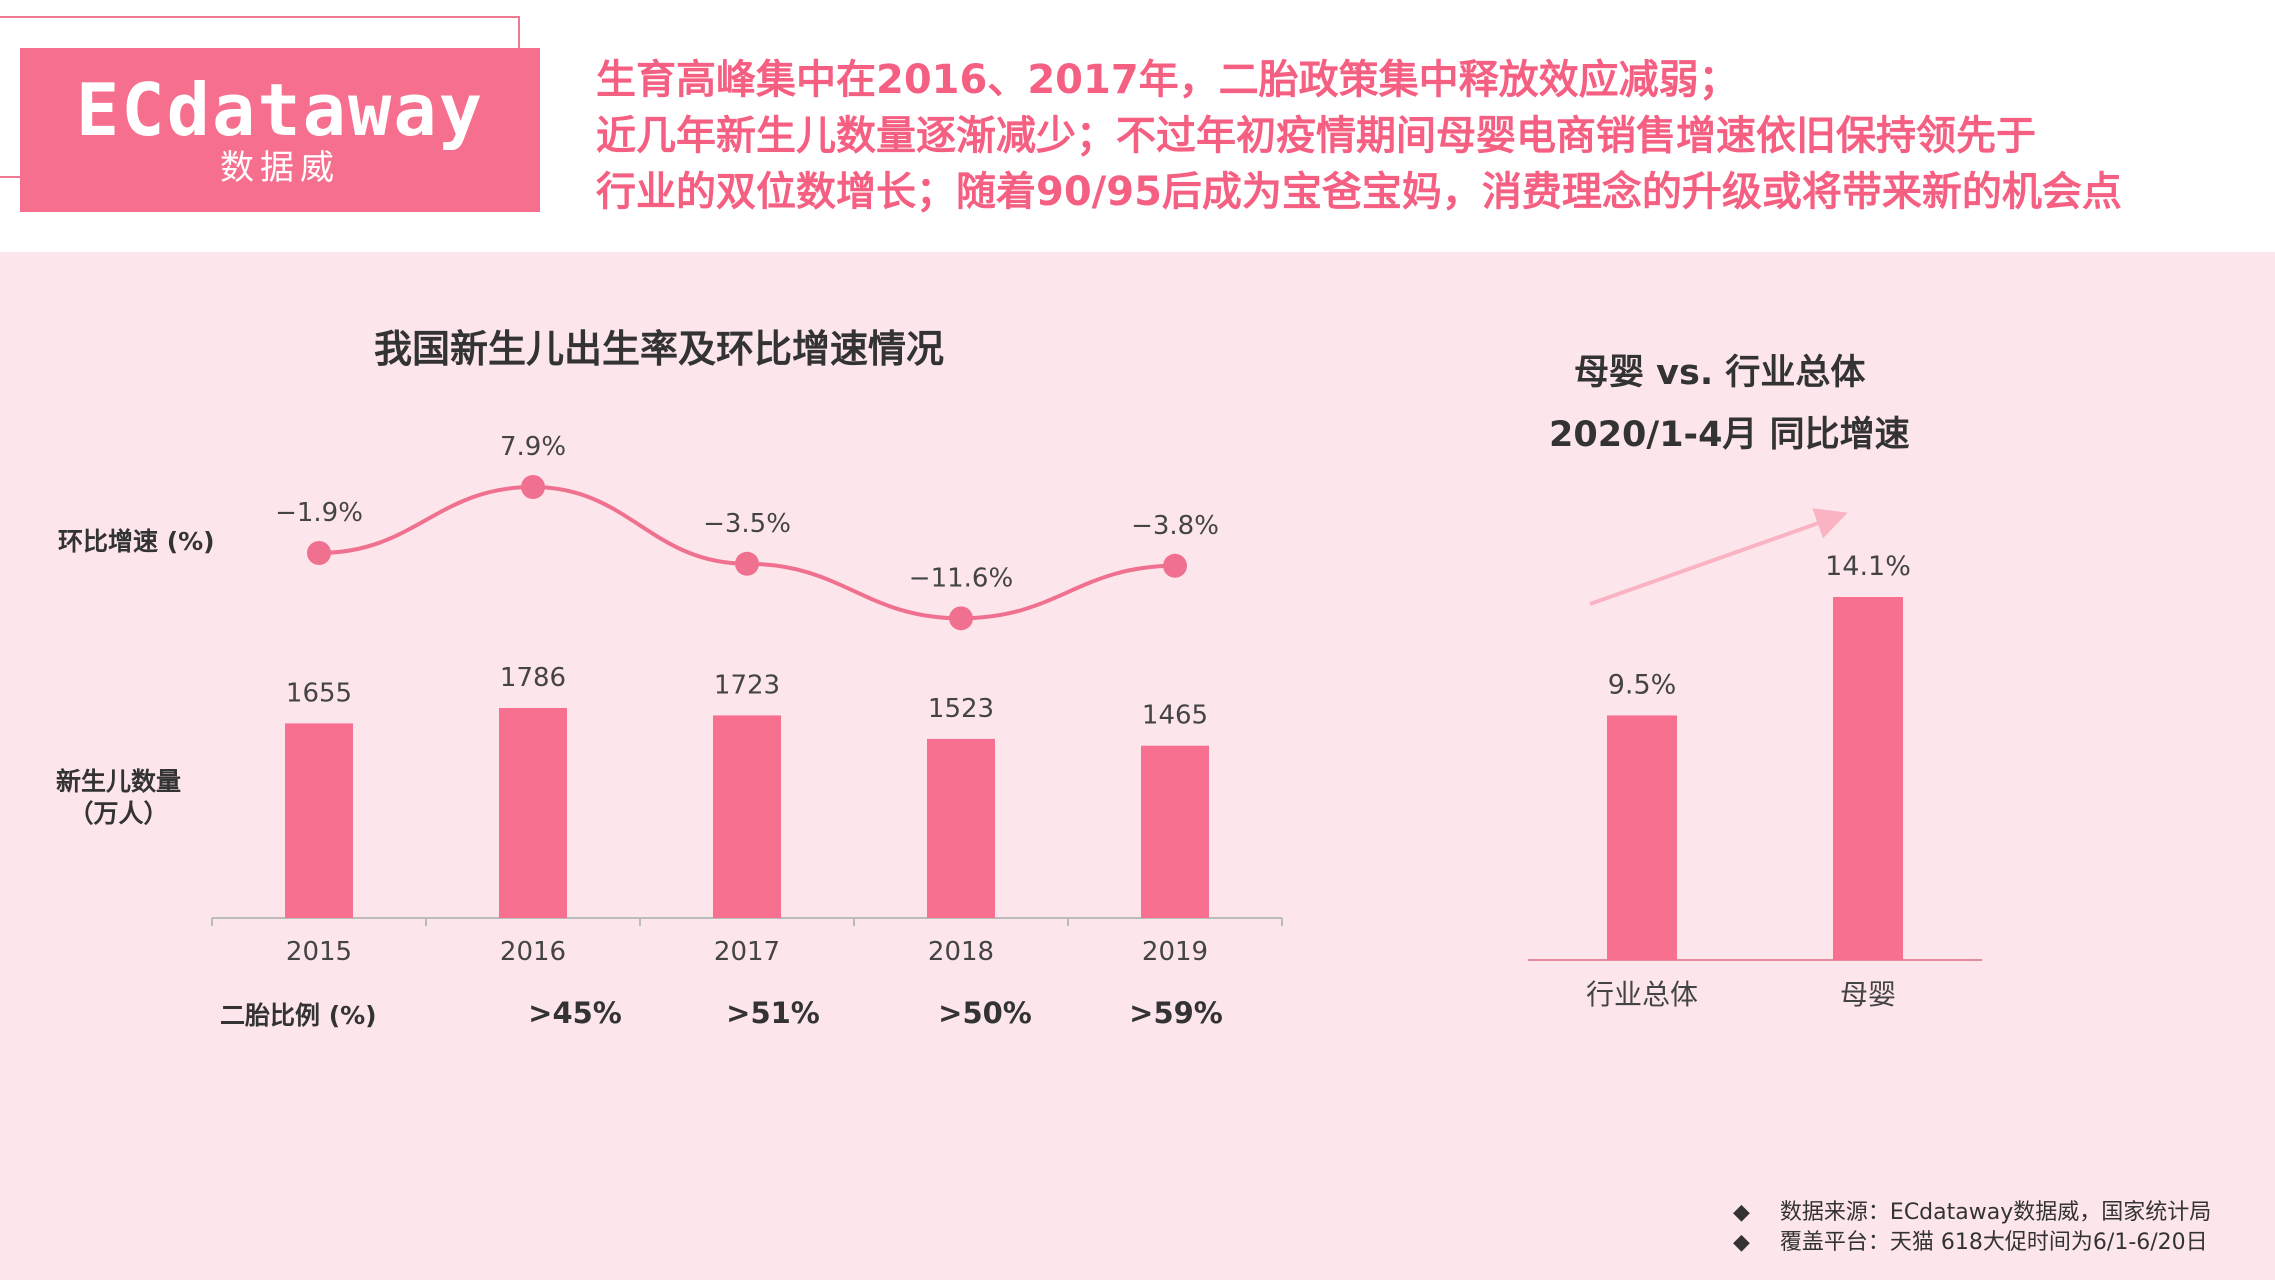  I want to click on bar-label-行业总体: 9.5%, so click(1642, 684).